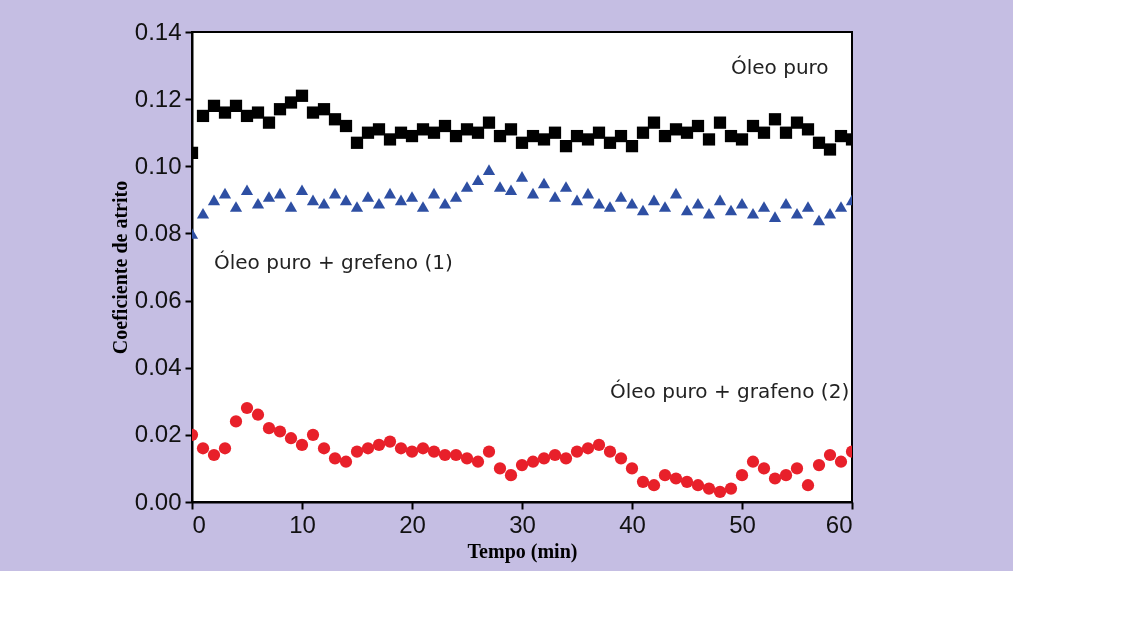 Image resolution: width=1130 pixels, height=625 pixels. What do you see at coordinates (158, 31) in the screenshot?
I see `y-tick-label: 0.14` at bounding box center [158, 31].